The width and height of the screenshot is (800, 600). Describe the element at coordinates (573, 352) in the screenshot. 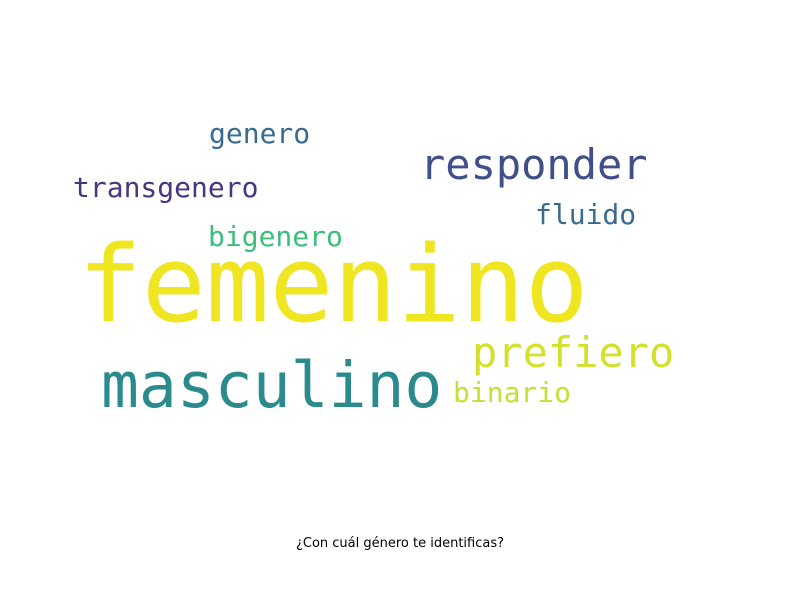

I see `word-prefiero: prefiero` at that location.